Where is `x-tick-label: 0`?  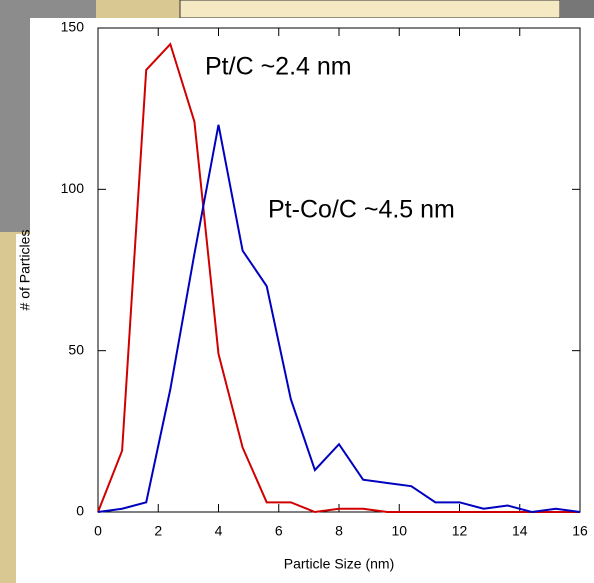 x-tick-label: 0 is located at coordinates (98, 531).